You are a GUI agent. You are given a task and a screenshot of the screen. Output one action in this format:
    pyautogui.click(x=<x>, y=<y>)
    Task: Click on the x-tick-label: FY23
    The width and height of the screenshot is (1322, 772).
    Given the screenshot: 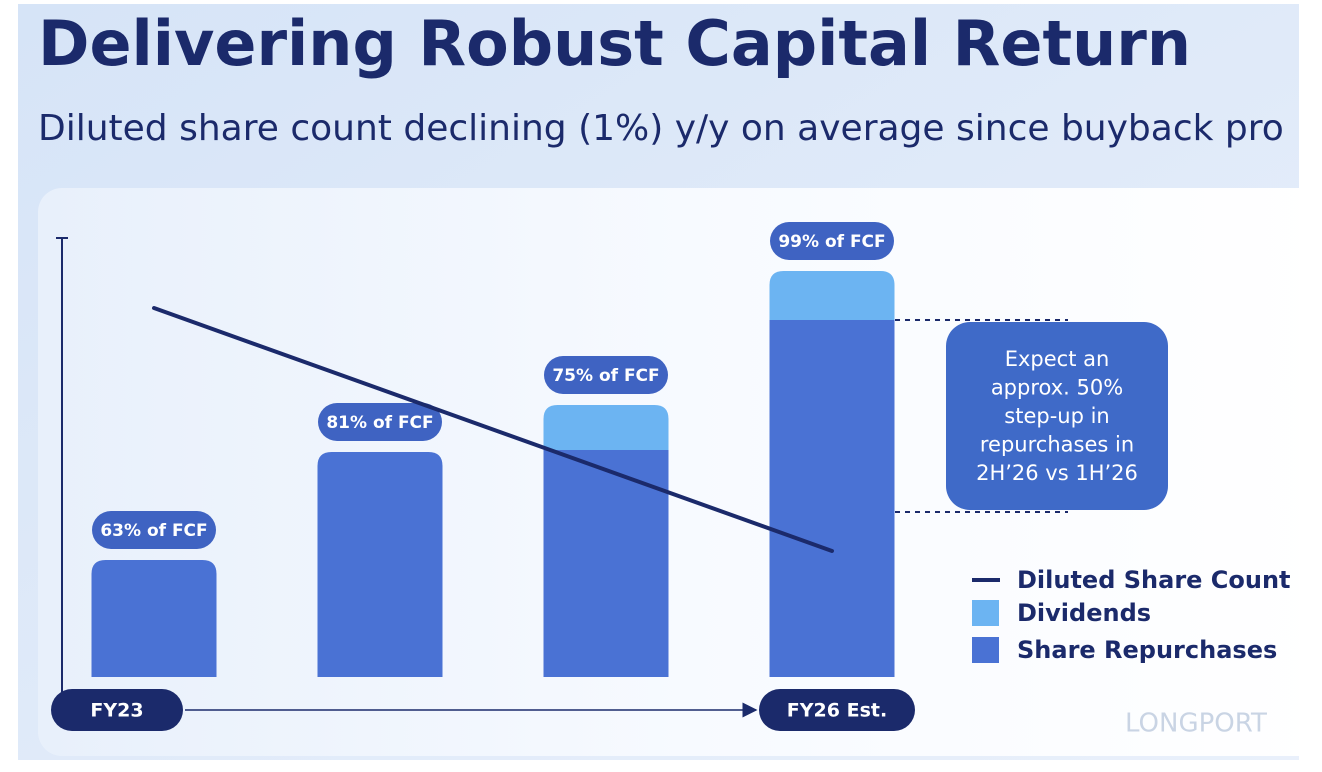 What is the action you would take?
    pyautogui.click(x=116, y=711)
    